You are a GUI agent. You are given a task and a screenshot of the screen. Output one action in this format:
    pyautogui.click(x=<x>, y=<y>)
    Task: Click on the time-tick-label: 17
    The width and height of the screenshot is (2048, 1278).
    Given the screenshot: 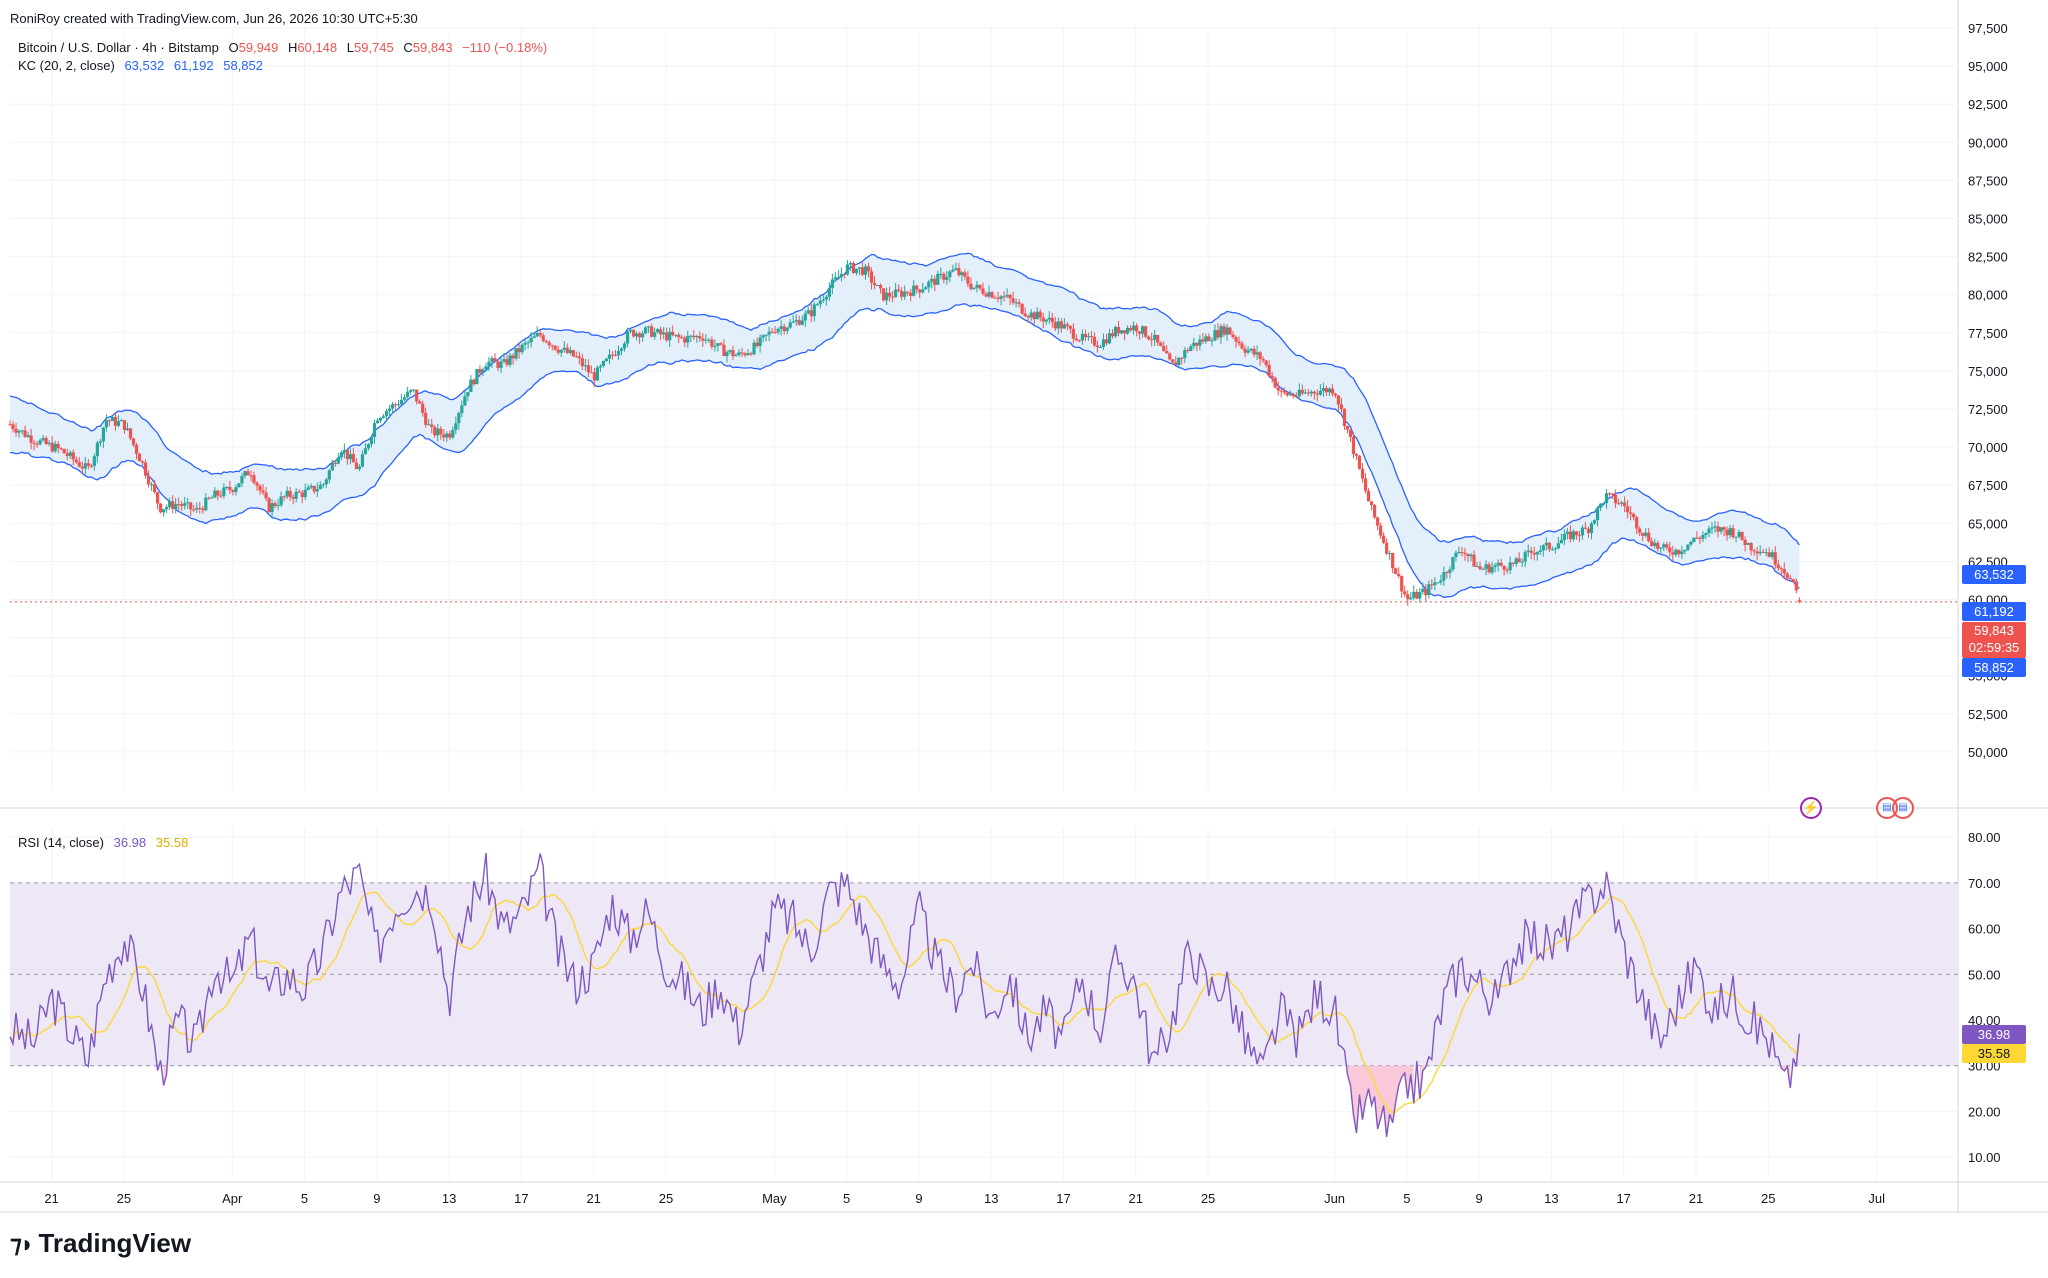 What is the action you would take?
    pyautogui.click(x=521, y=1198)
    